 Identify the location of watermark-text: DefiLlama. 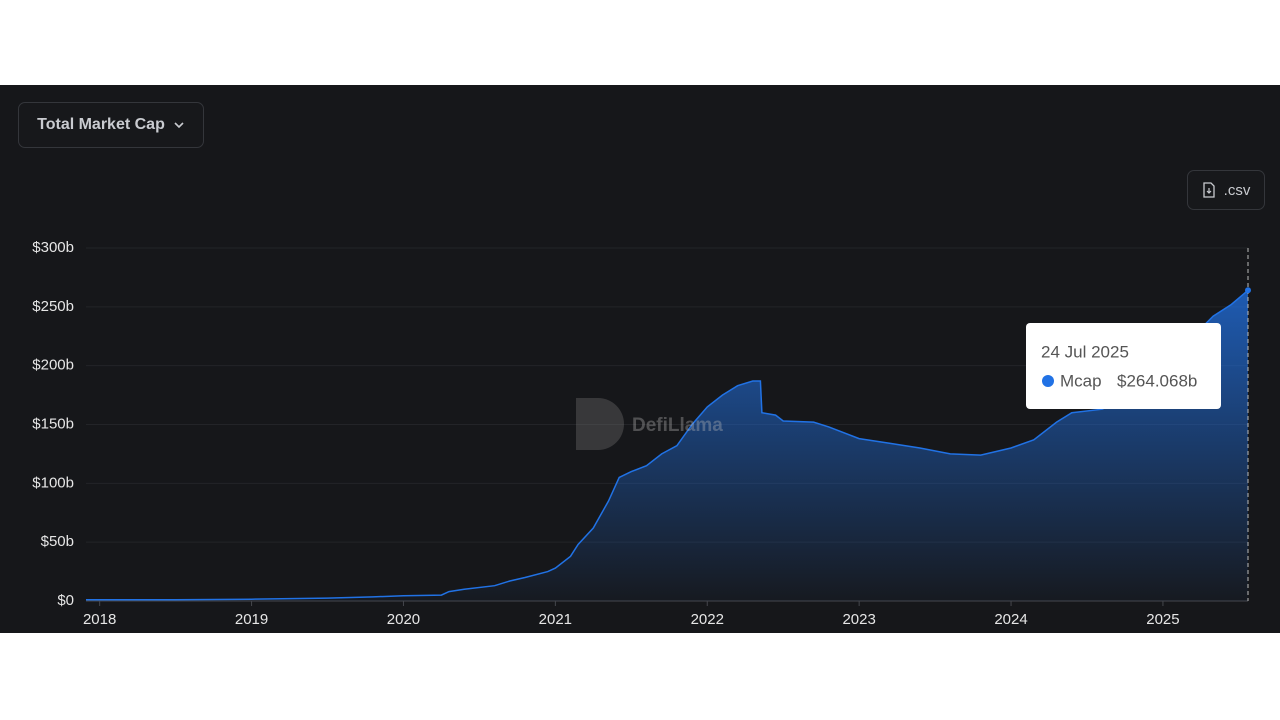
(677, 425).